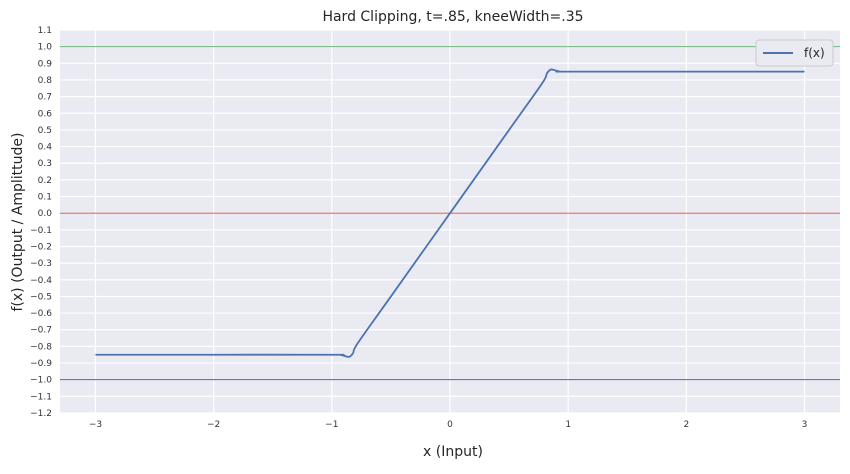 This screenshot has width=850, height=474. Describe the element at coordinates (814, 53) in the screenshot. I see `legend-label-f-x: f(x)` at that location.